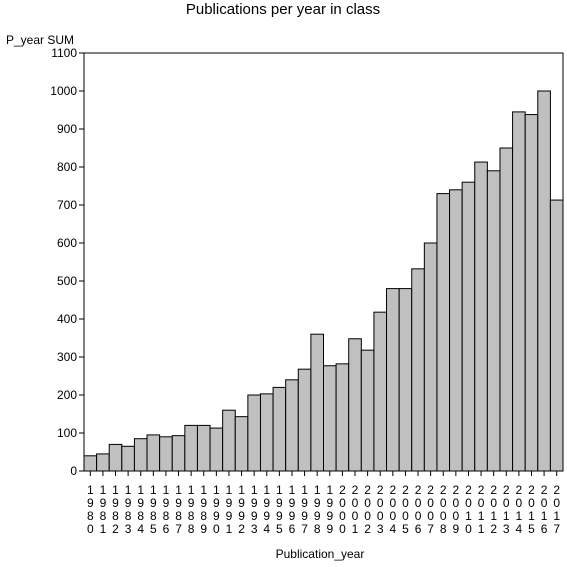 Image resolution: width=567 pixels, height=567 pixels. I want to click on y-tick-label: 0, so click(73, 471).